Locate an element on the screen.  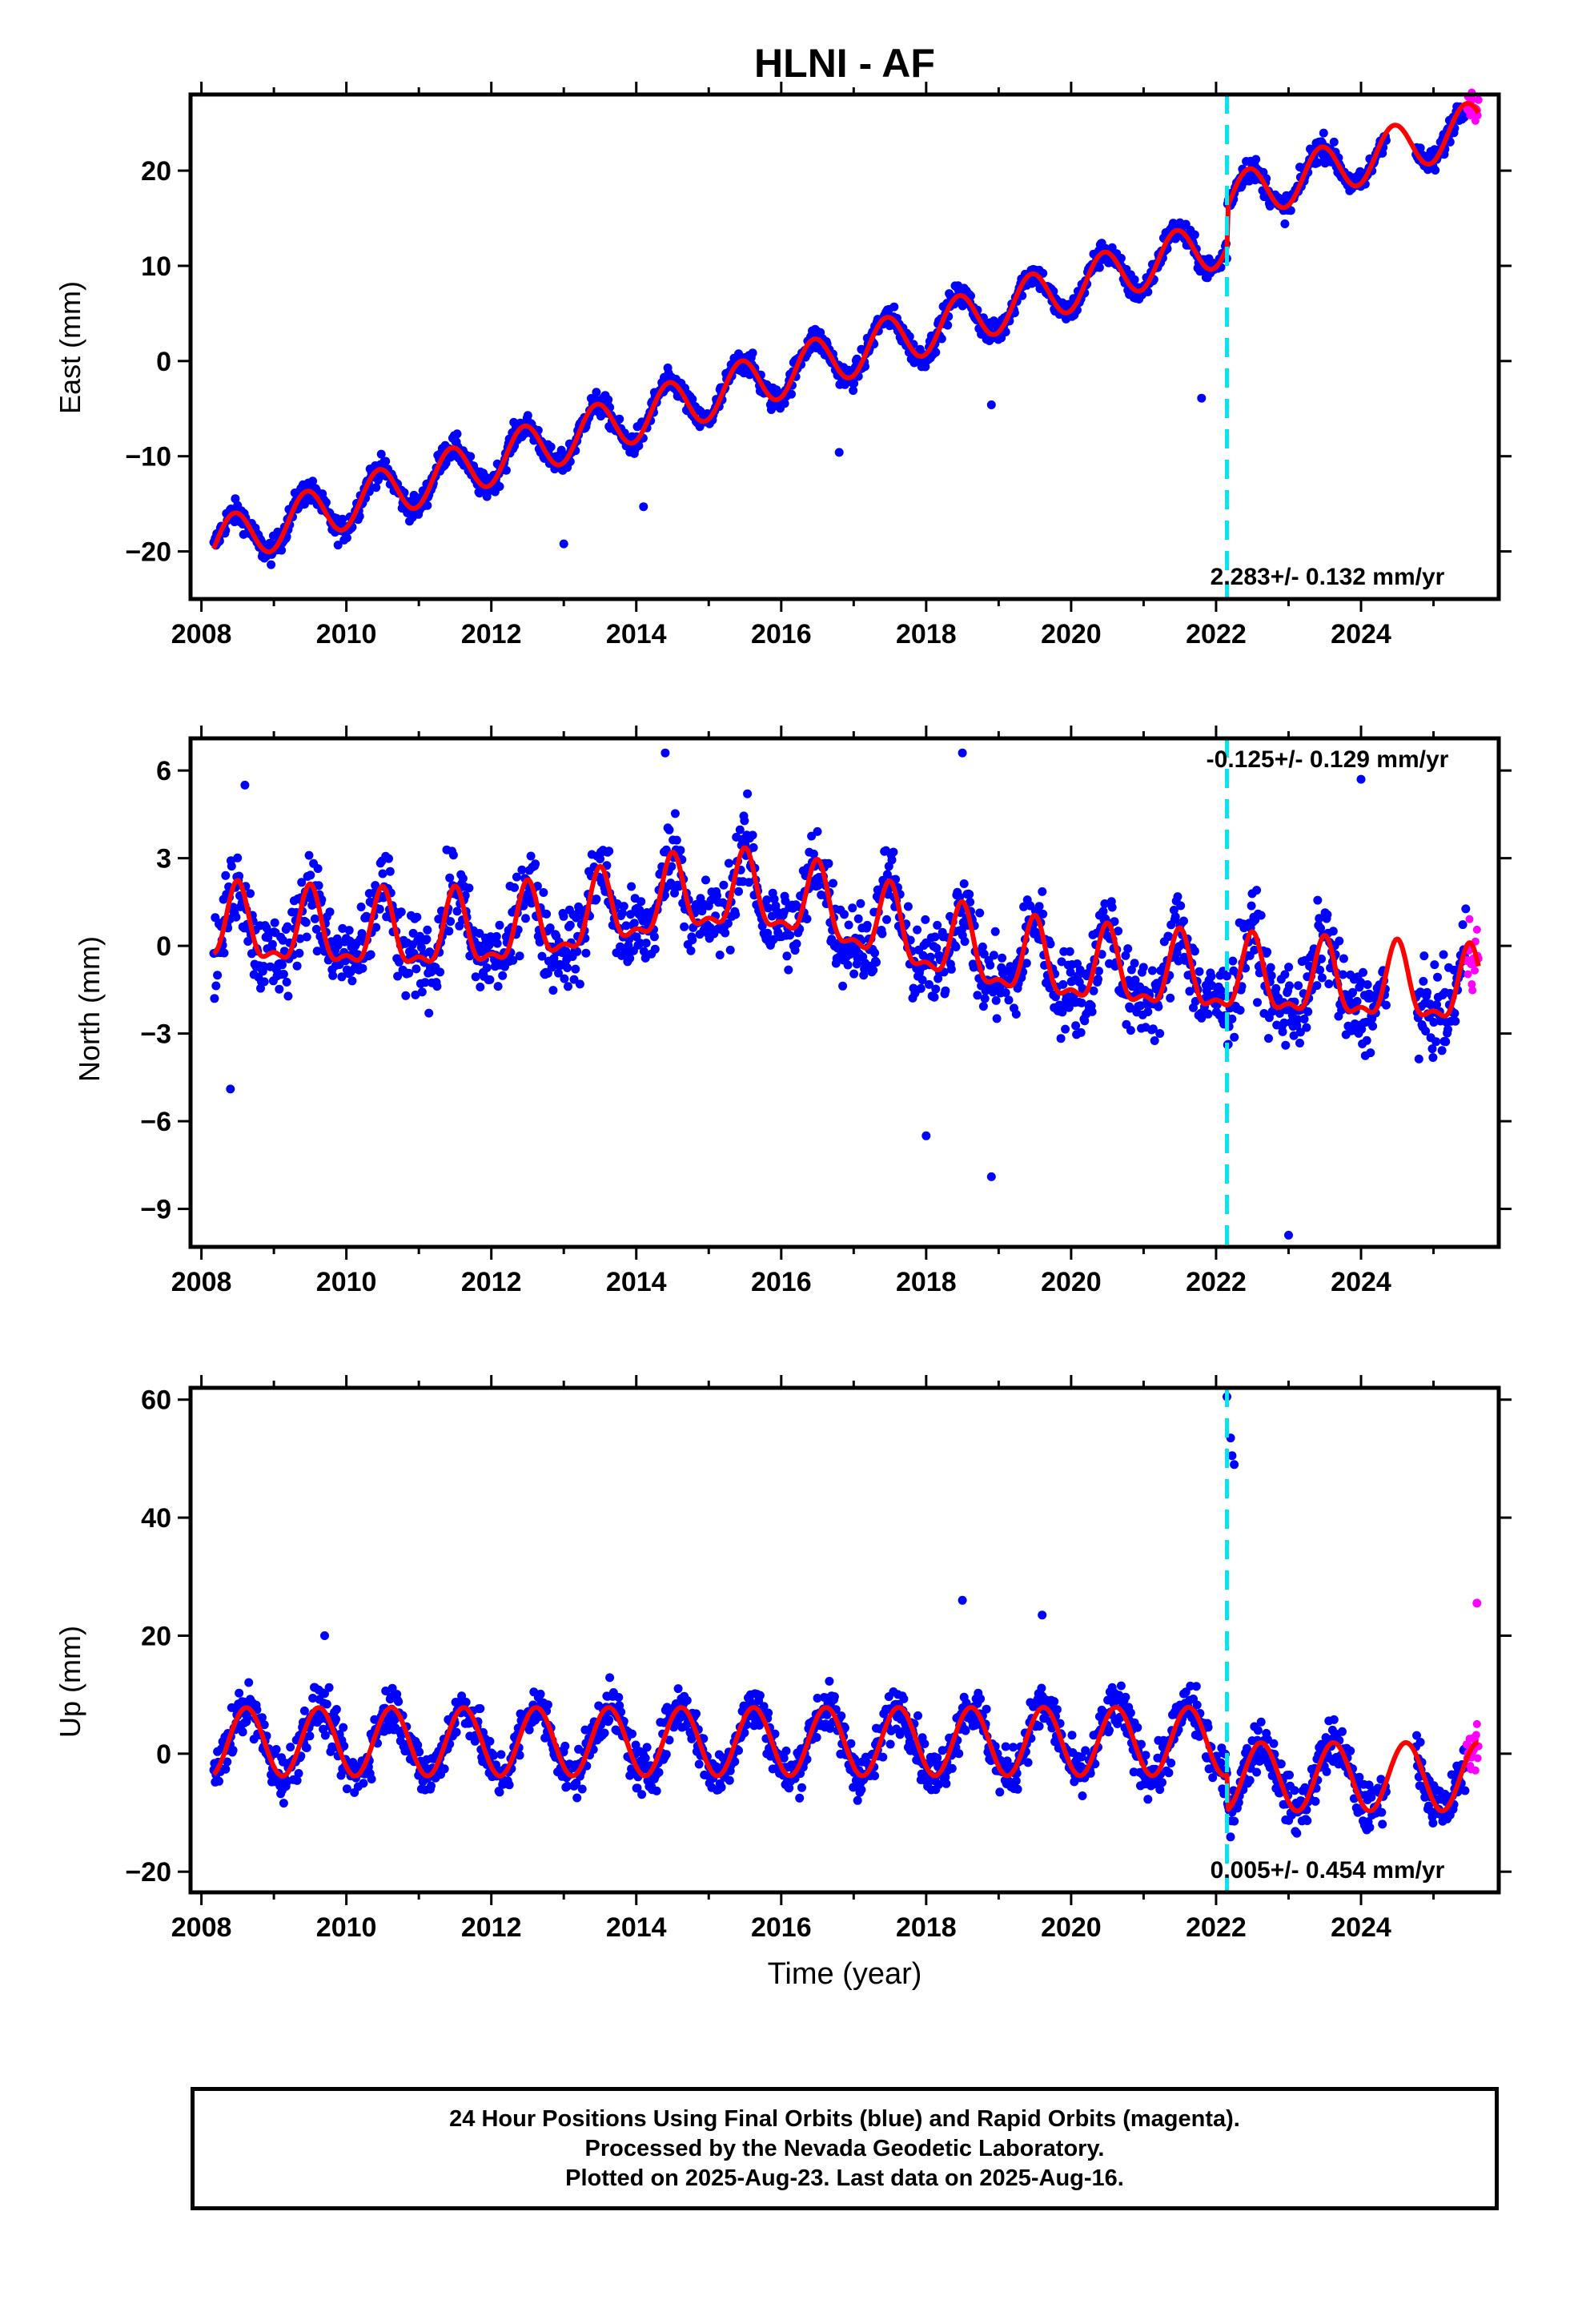
x-tick-label: 2014 is located at coordinates (636, 634).